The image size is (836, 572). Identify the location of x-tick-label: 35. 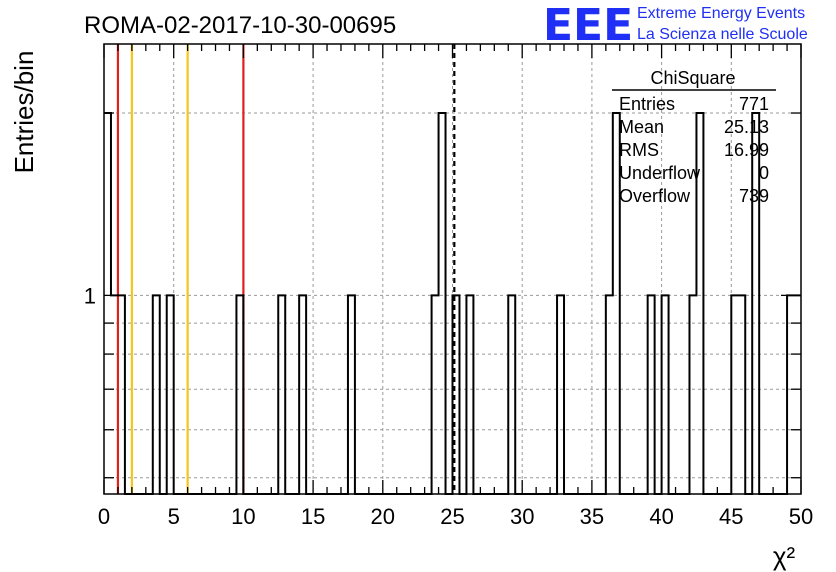
(592, 516).